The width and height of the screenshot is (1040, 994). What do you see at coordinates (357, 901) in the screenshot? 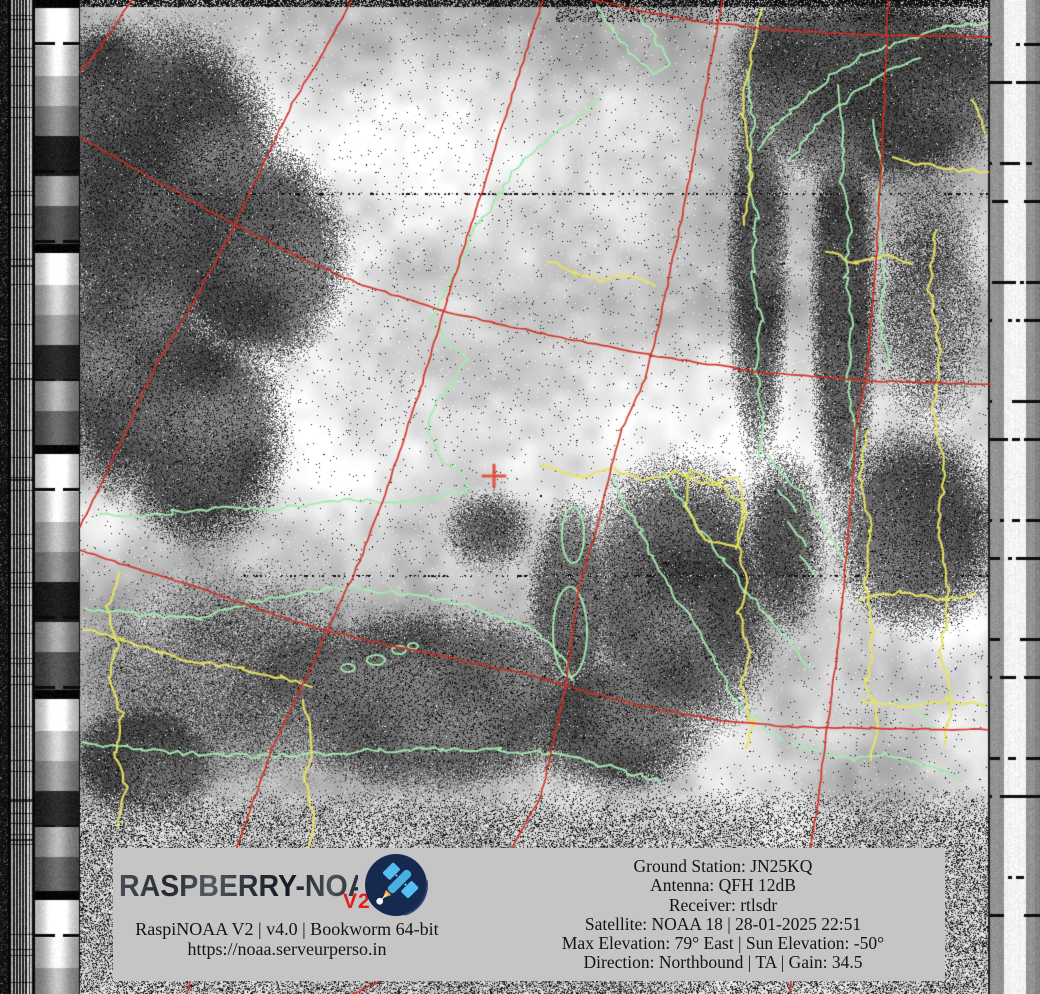
I see `logo-version-label: V2` at bounding box center [357, 901].